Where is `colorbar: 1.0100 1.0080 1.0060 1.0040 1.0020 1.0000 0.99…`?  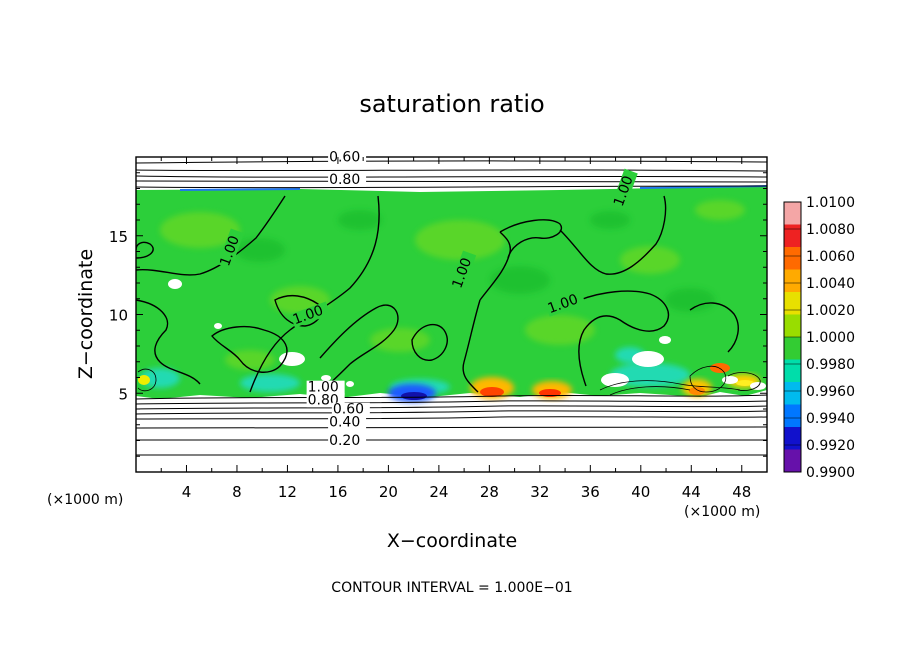
colorbar: 1.0100 1.0080 1.0060 1.0040 1.0020 1.0000 0.99… is located at coordinates (819, 338).